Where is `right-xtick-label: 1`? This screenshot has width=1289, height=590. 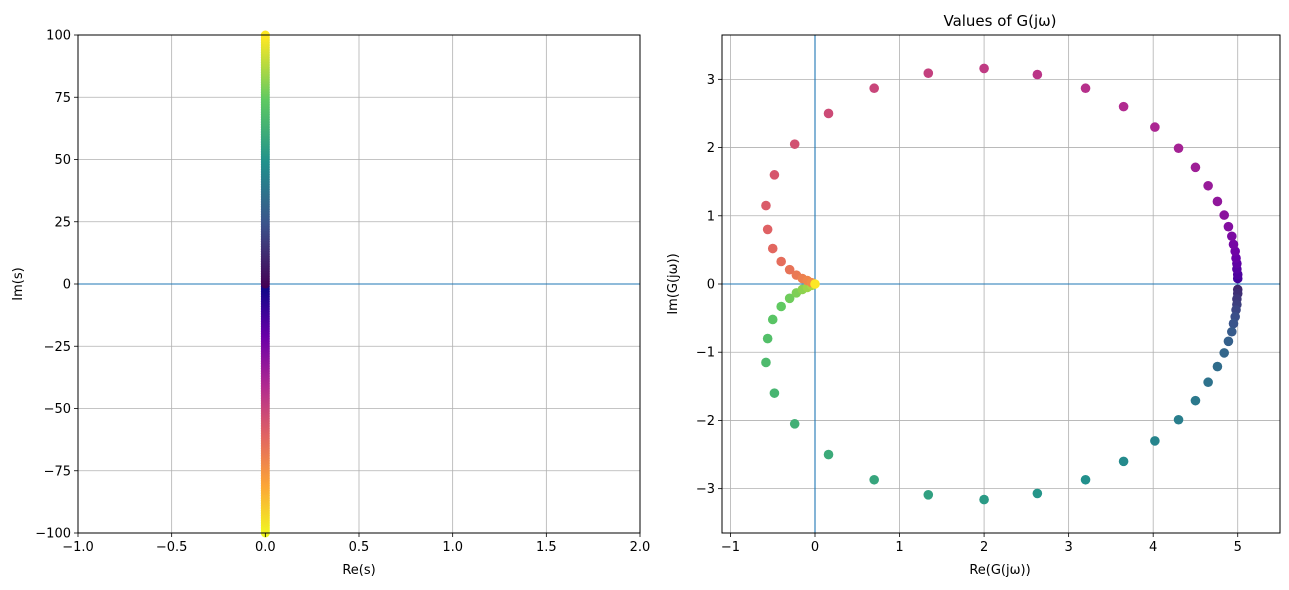 right-xtick-label: 1 is located at coordinates (899, 547).